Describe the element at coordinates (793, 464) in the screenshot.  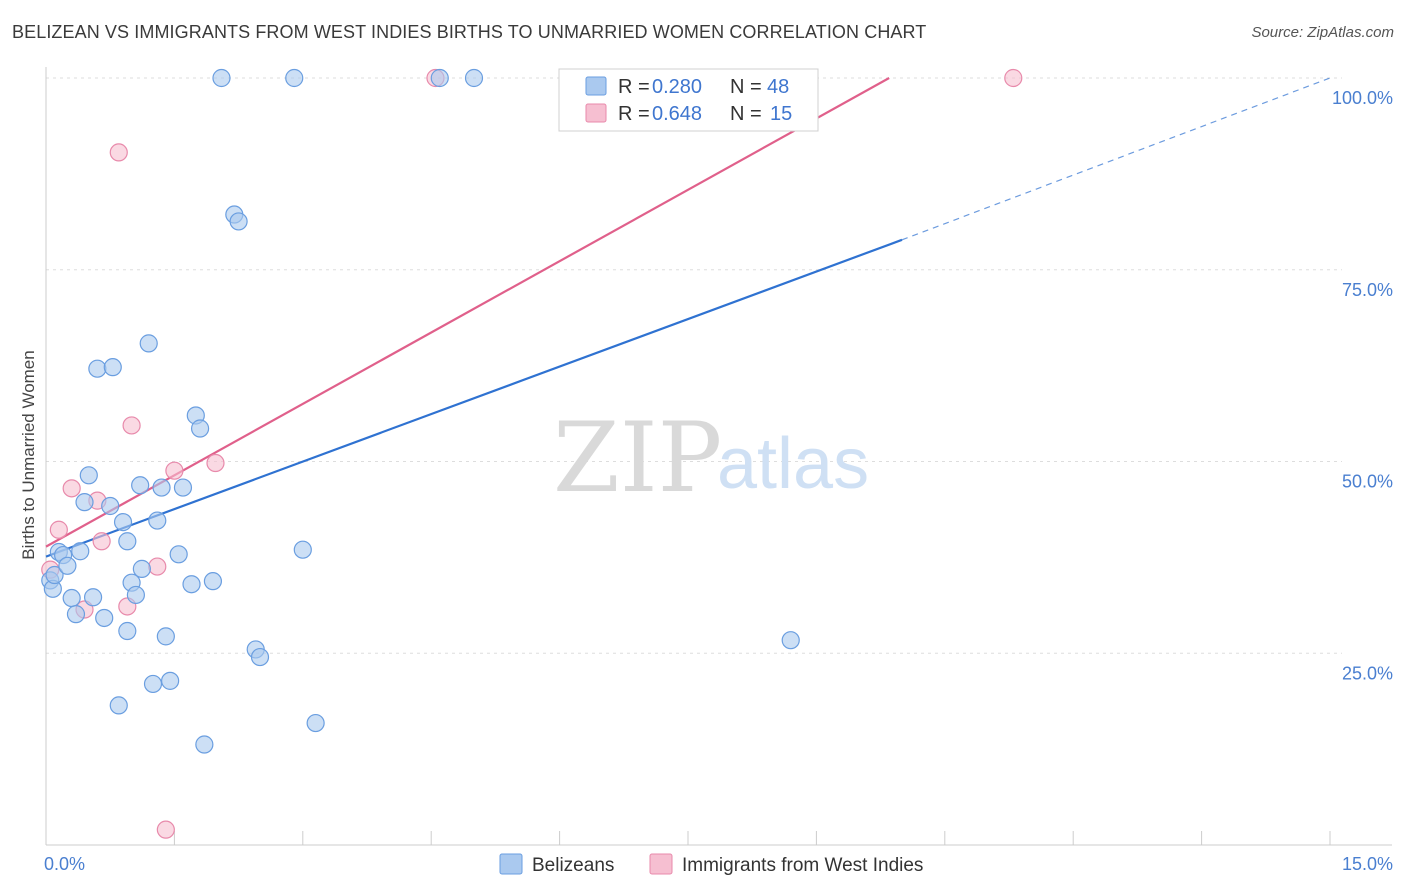
I see `watermark-atlas: atlas` at that location.